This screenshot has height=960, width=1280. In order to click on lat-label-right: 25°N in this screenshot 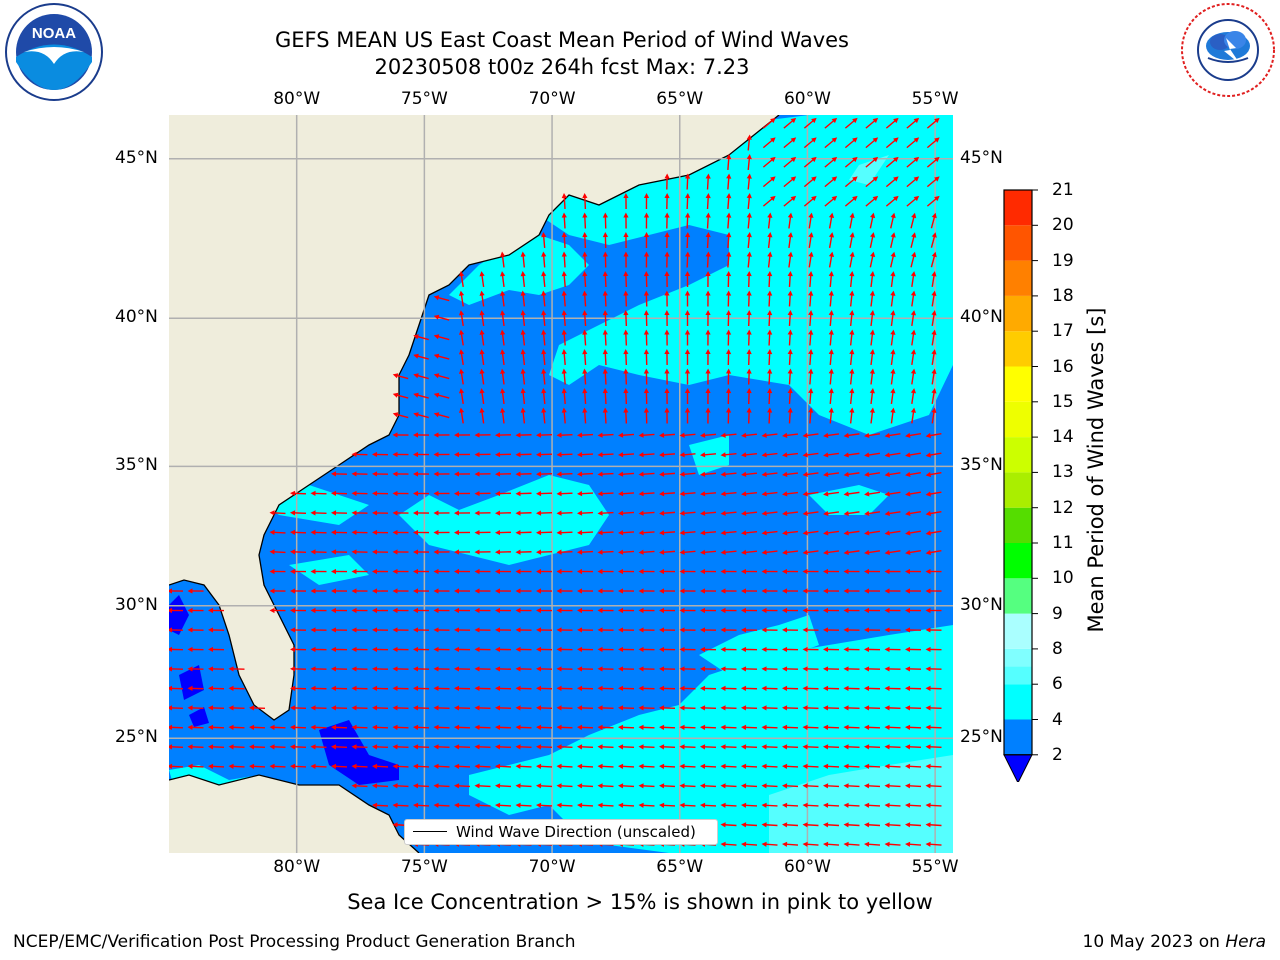, I will do `click(981, 737)`.